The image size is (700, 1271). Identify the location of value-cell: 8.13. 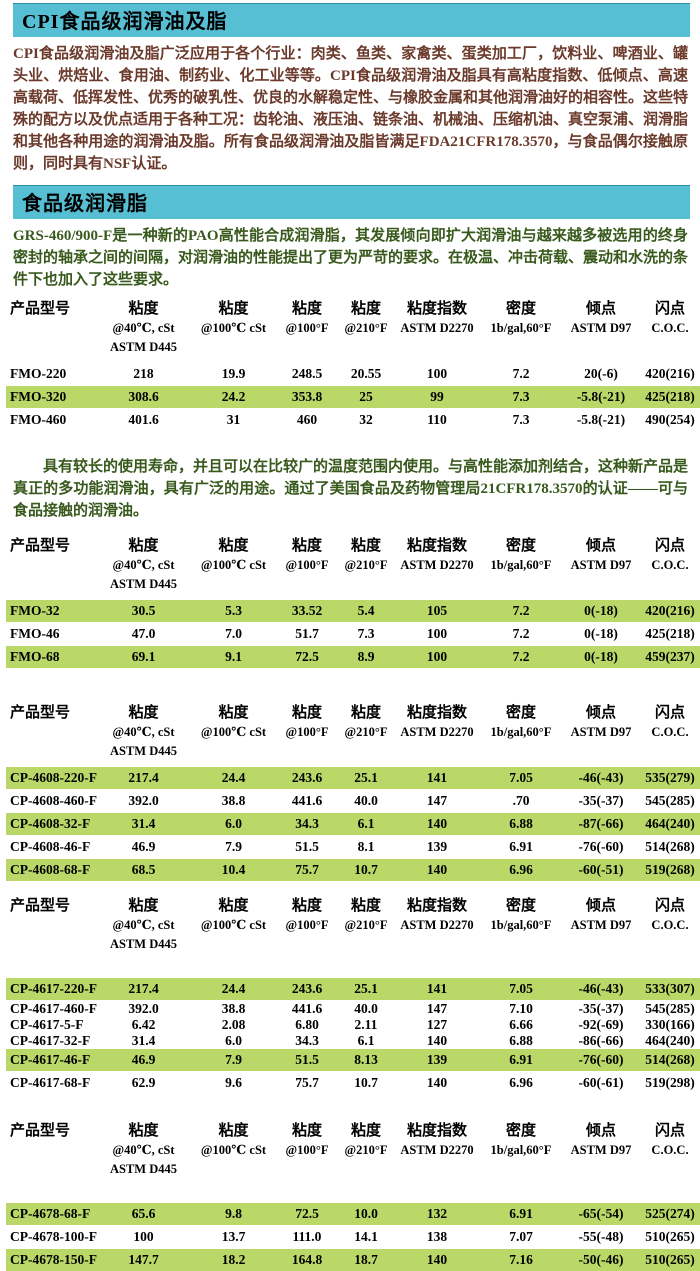
(366, 1059).